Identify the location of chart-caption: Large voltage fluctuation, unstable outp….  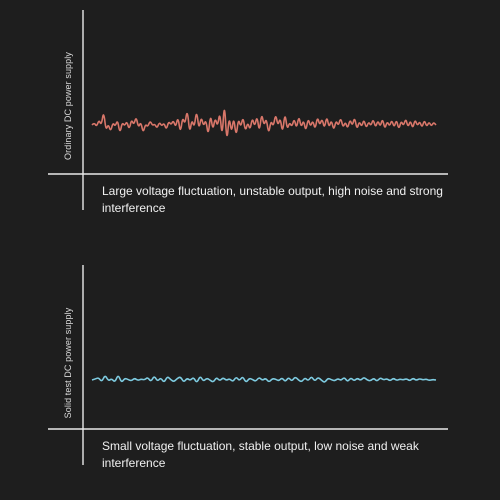
(272, 199).